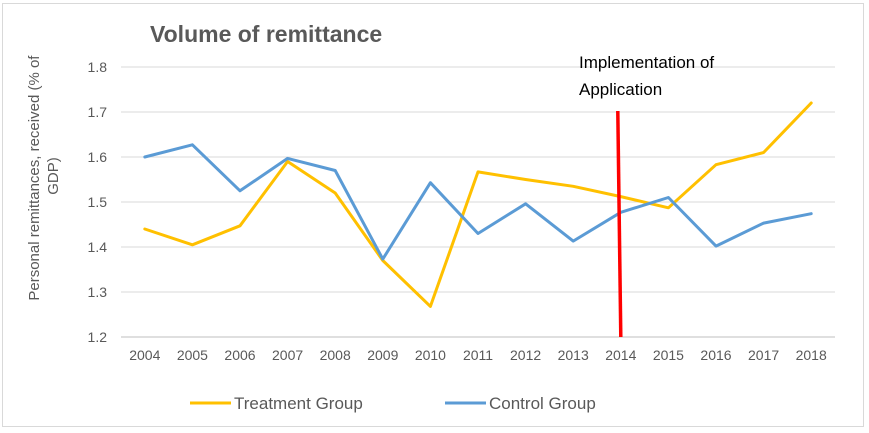 This screenshot has height=433, width=869. Describe the element at coordinates (649, 76) in the screenshot. I see `implementation-annotation: Implementation of Application` at that location.